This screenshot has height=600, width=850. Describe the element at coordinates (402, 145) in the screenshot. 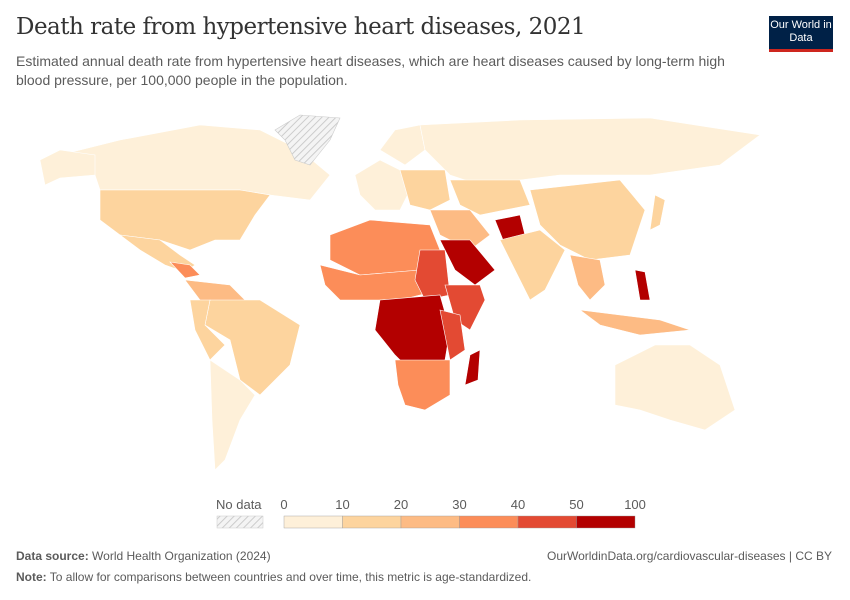

I see `region-scandinavia` at that location.